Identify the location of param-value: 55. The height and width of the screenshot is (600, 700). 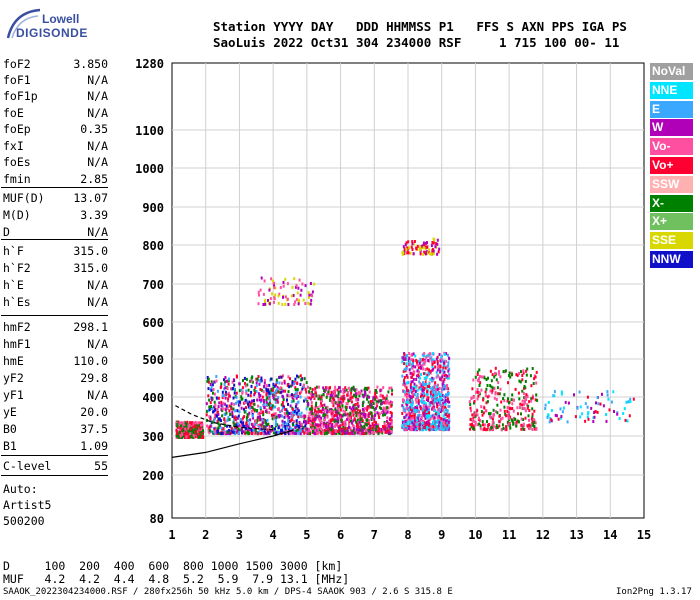
(101, 466).